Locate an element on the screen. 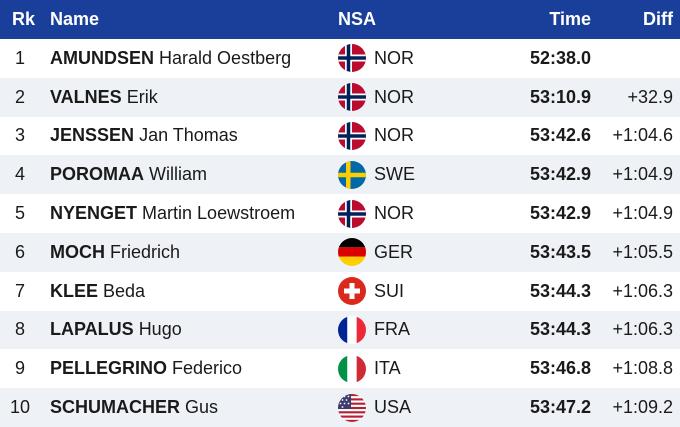  athlete-last-name: VALNES is located at coordinates (86, 96).